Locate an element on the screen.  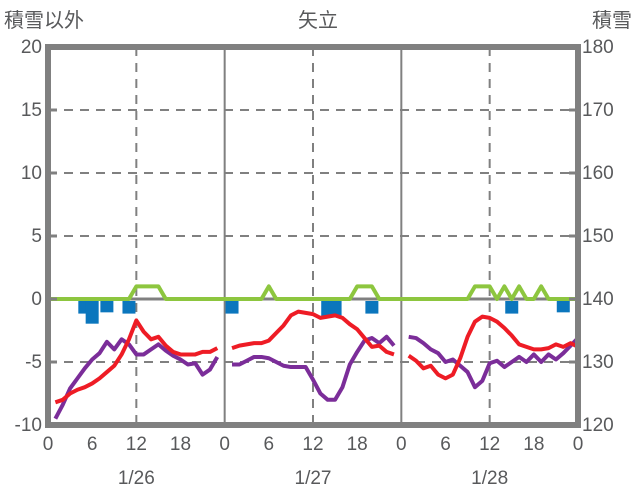
y-axis-left-tick: -5 is located at coordinates (33, 362).